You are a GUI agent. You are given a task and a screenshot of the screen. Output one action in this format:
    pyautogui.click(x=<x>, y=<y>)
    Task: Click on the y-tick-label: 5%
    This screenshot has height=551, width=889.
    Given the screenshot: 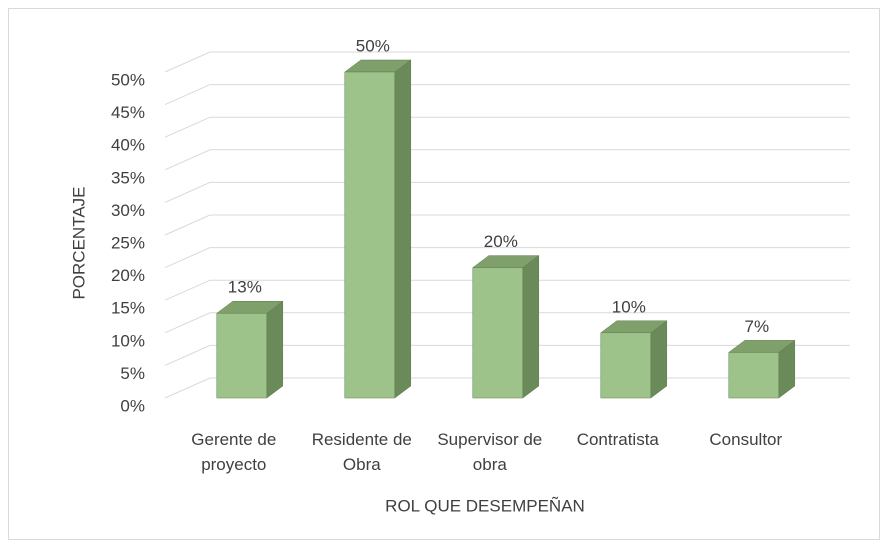 What is the action you would take?
    pyautogui.click(x=132, y=373)
    